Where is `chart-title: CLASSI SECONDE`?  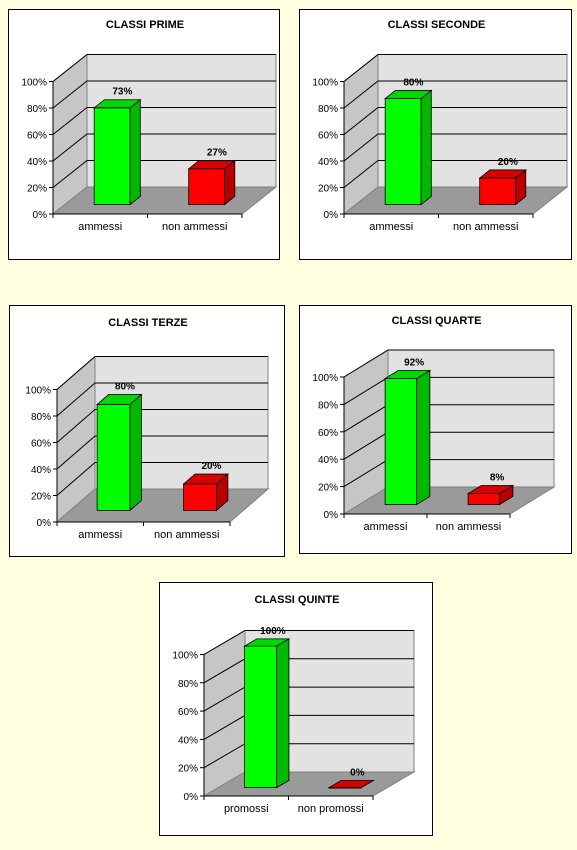 chart-title: CLASSI SECONDE is located at coordinates (437, 25).